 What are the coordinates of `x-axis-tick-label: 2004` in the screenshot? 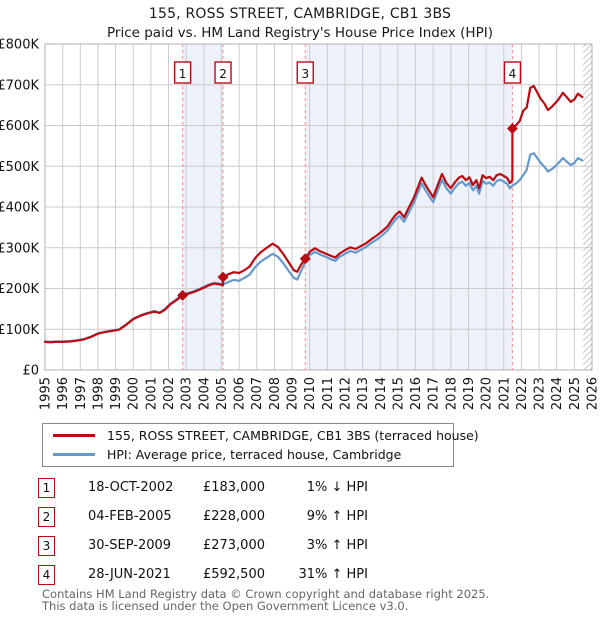 It's located at (204, 393).